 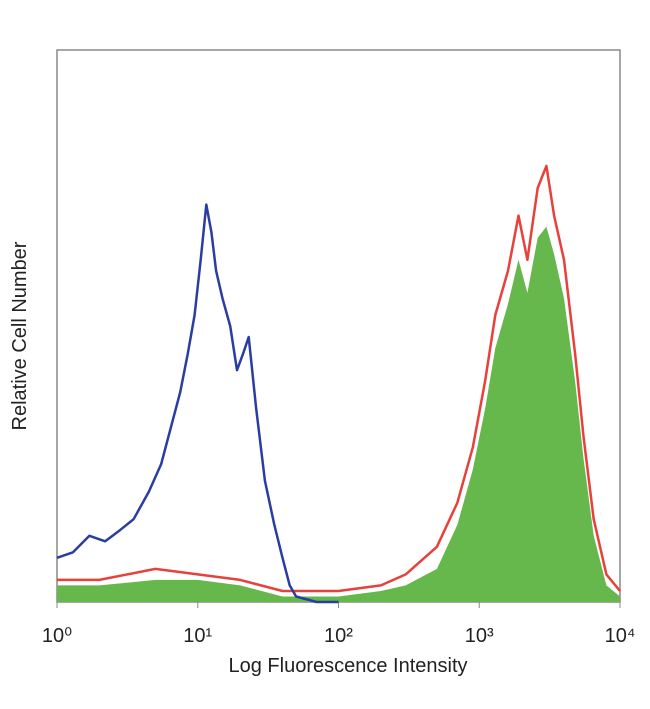 I want to click on x-tick-label: 10², so click(x=338, y=636).